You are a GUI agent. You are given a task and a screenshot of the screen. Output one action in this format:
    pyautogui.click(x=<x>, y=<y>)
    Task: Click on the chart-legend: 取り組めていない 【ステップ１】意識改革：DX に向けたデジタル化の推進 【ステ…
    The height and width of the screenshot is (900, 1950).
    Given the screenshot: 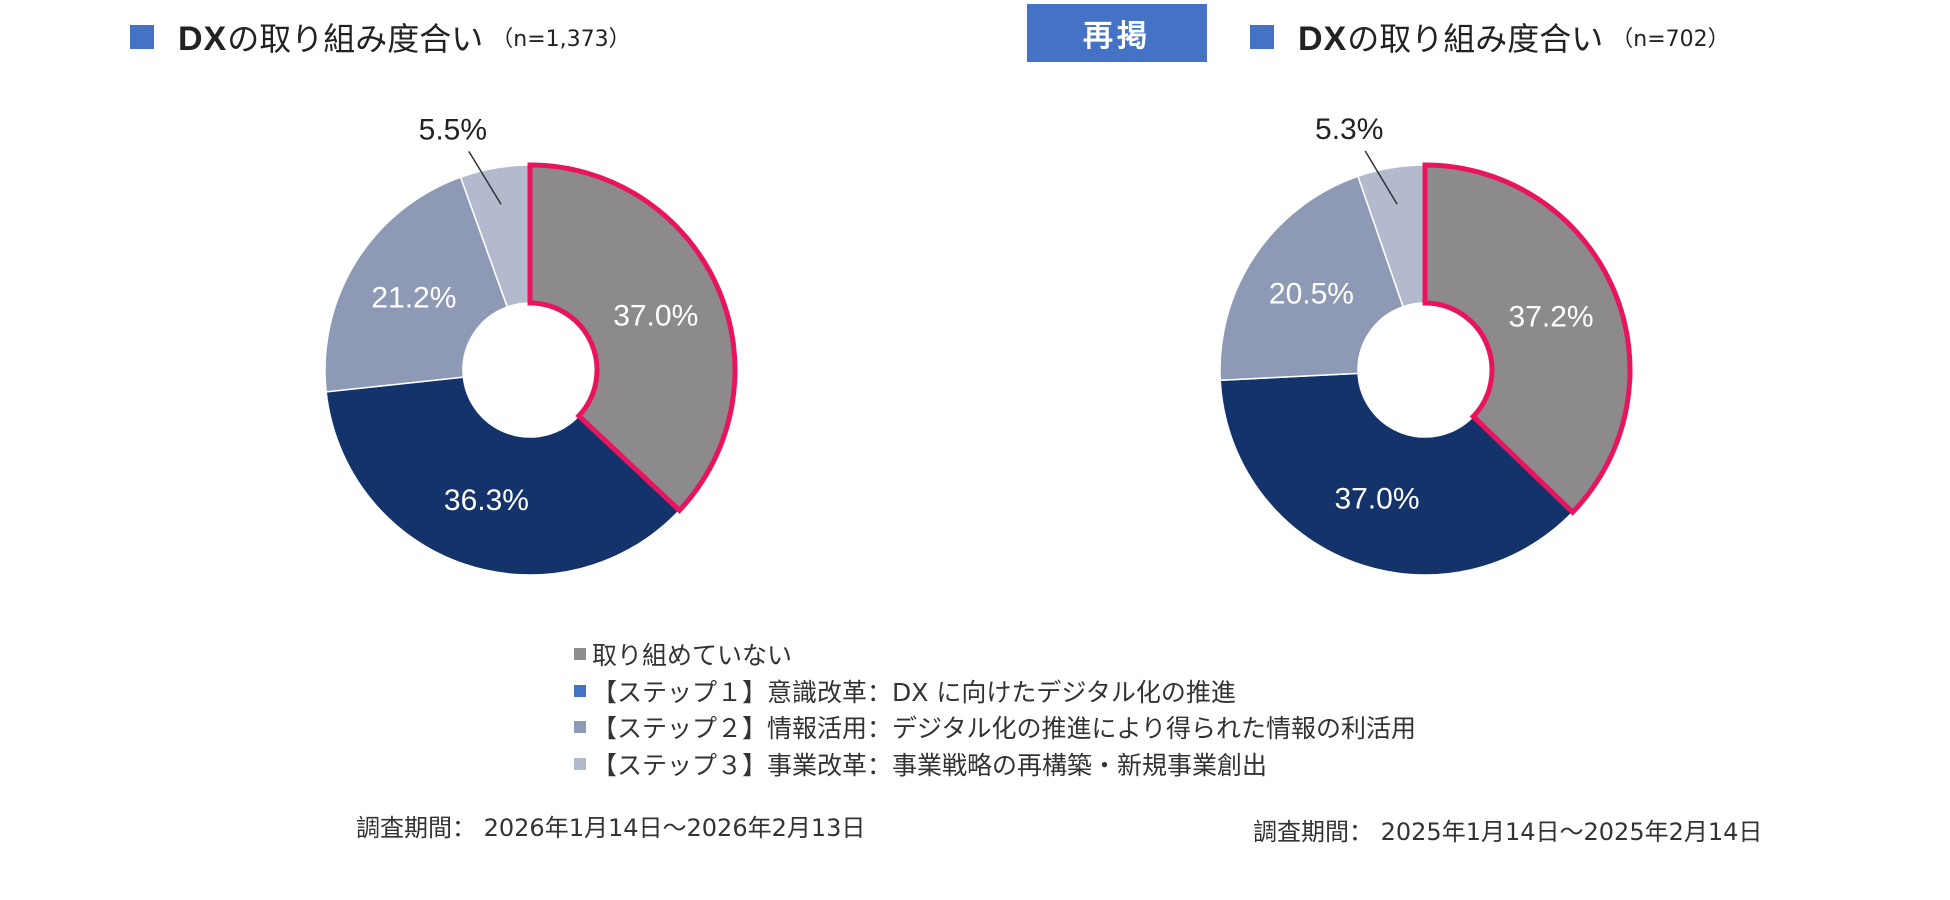 What is the action you would take?
    pyautogui.click(x=995, y=709)
    